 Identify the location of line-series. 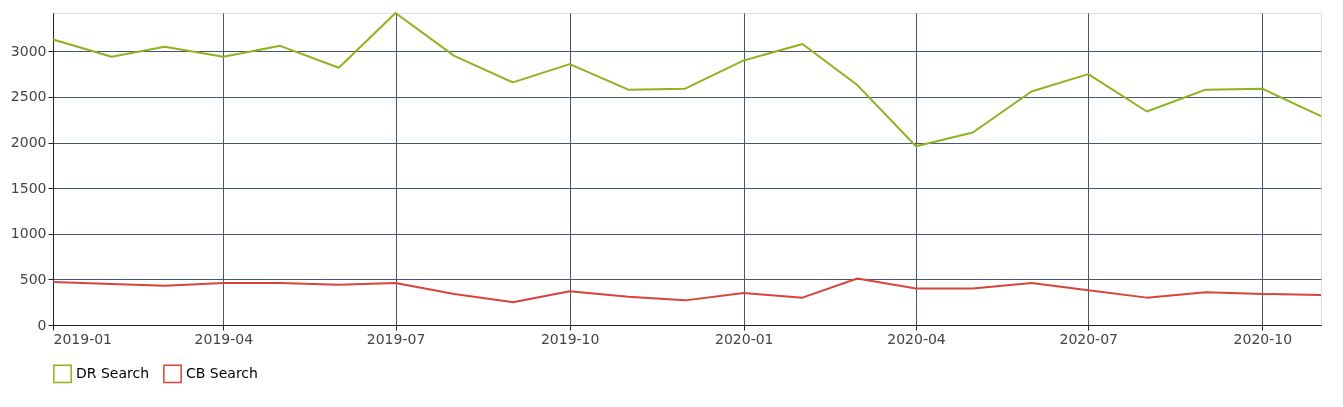
(687, 290).